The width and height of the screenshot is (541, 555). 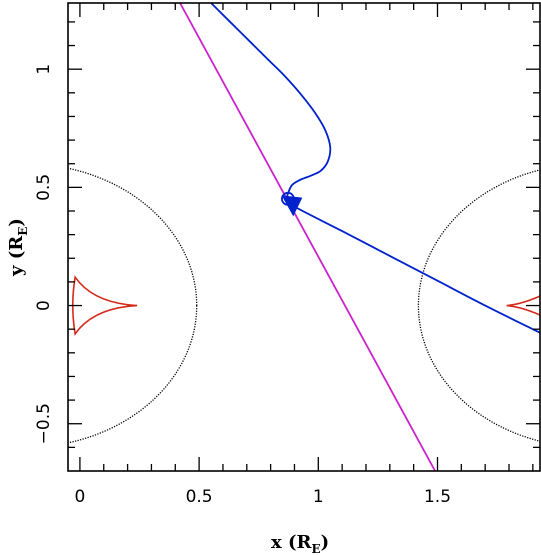 I want to click on y-axis-label-close: ), so click(x=16, y=222).